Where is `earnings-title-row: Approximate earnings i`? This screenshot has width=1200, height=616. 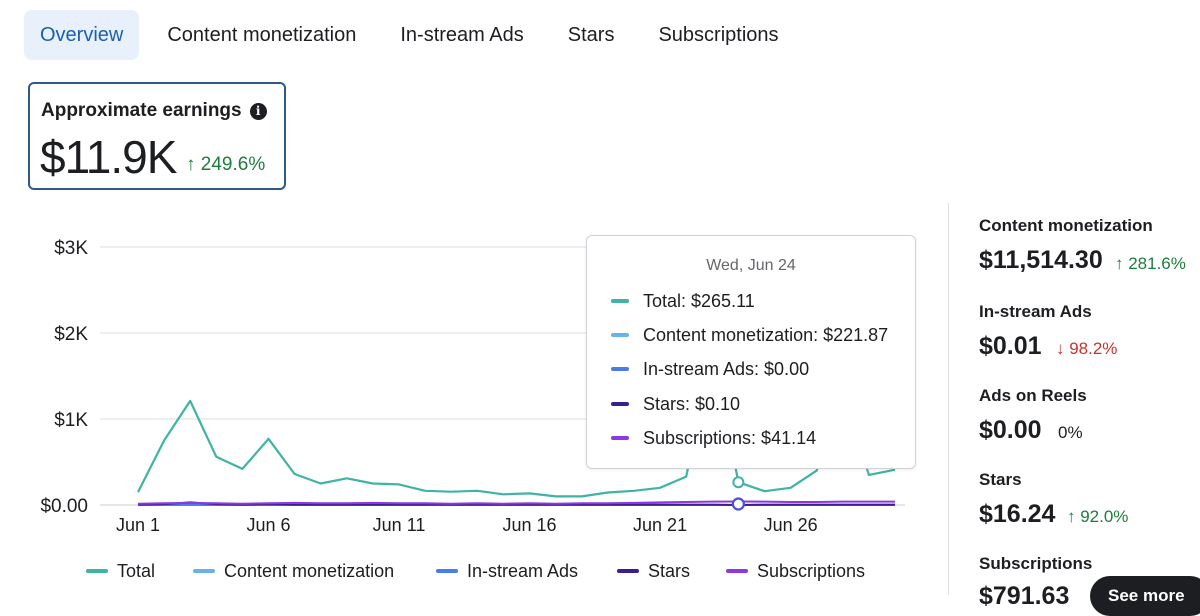
earnings-title-row: Approximate earnings i is located at coordinates (154, 111).